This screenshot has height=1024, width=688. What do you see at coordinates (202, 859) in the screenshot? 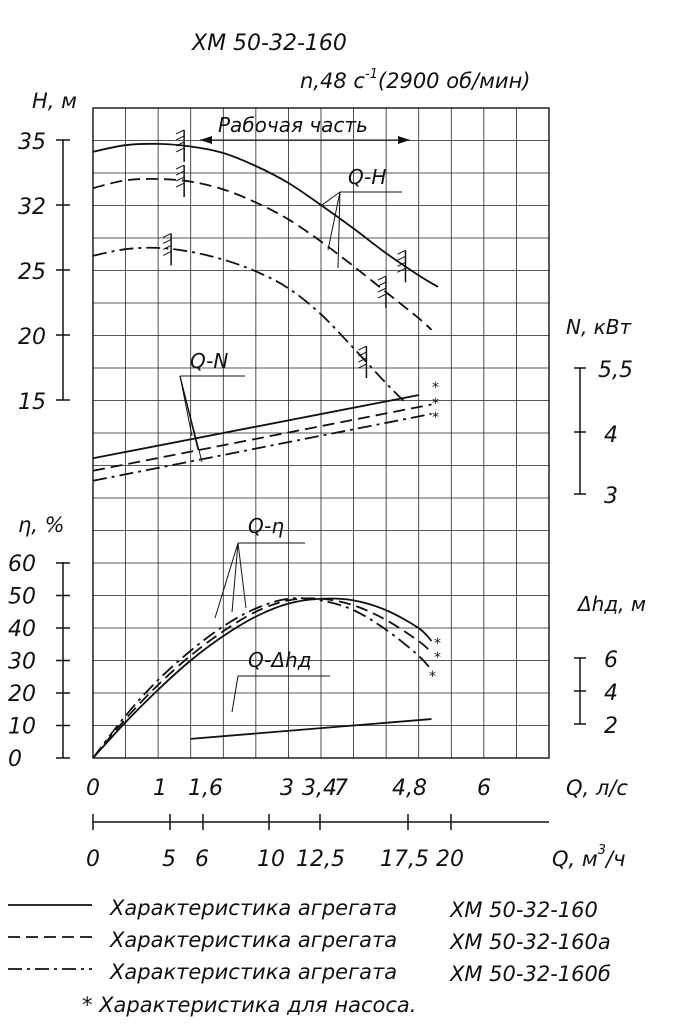
I see `q-m3h-tick-6: 6` at bounding box center [202, 859].